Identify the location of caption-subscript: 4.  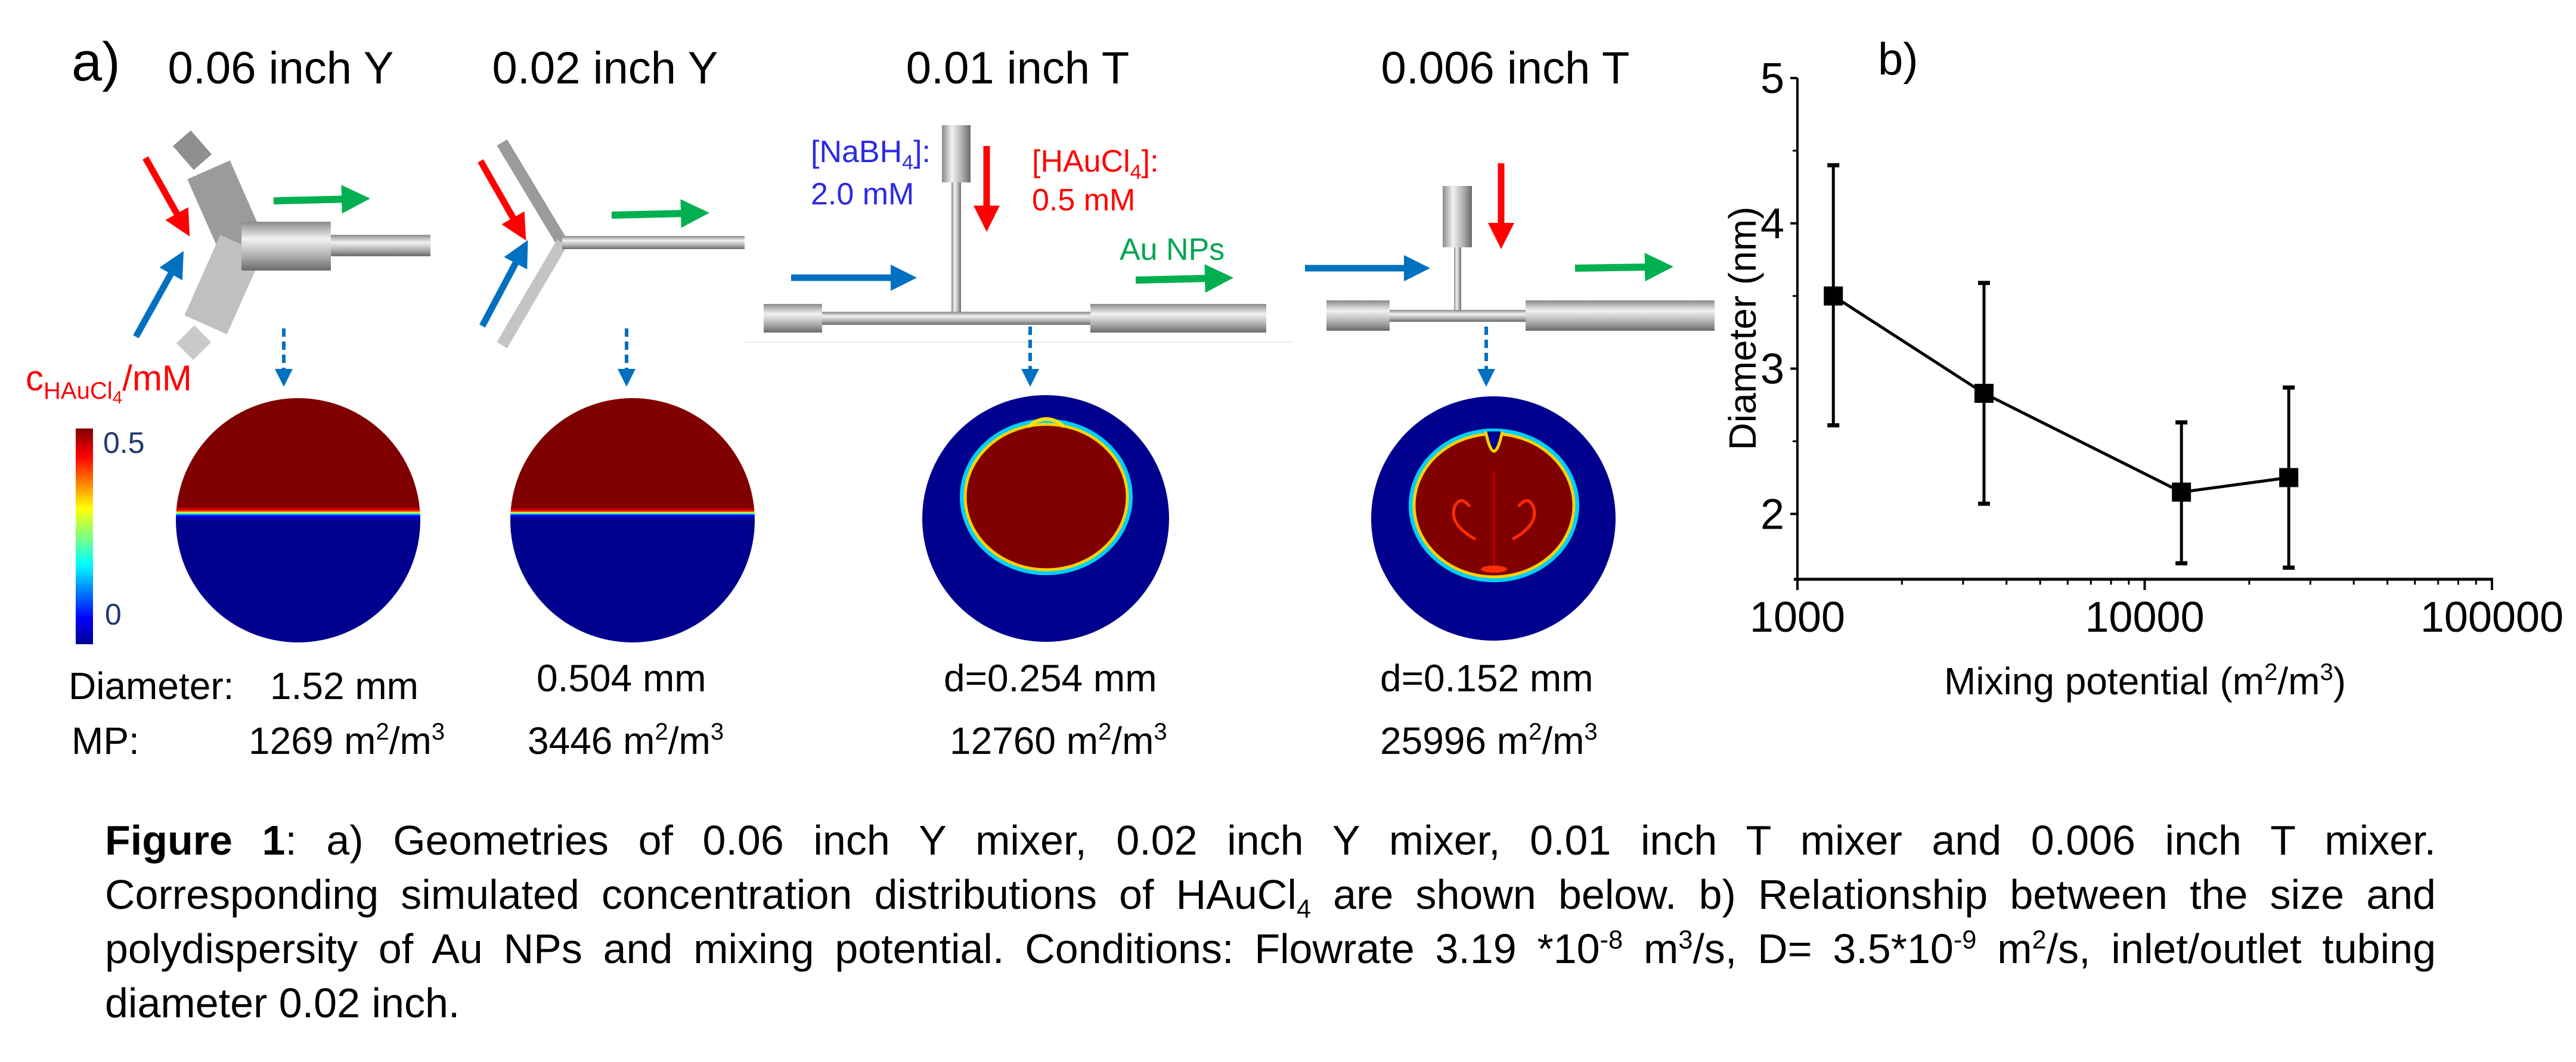
(1304, 909).